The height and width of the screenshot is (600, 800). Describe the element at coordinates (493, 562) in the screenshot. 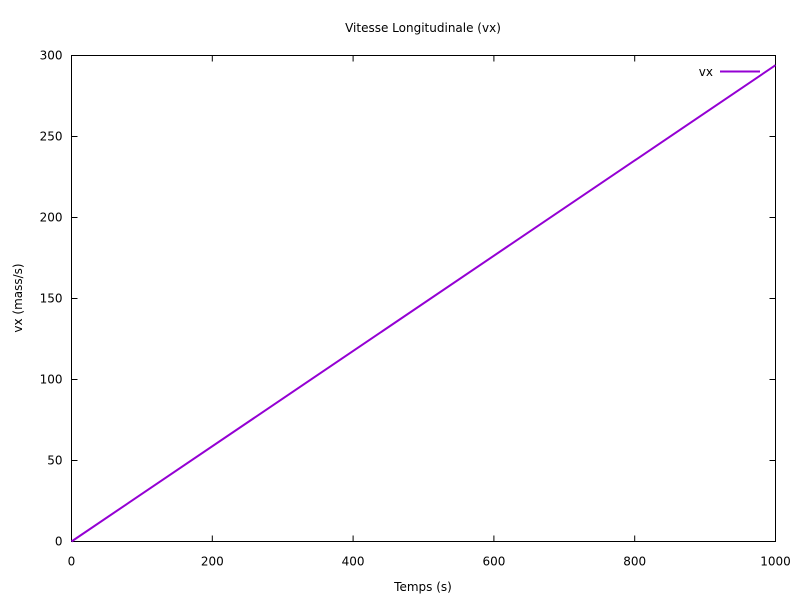

I see `x-tick-label: 600` at that location.